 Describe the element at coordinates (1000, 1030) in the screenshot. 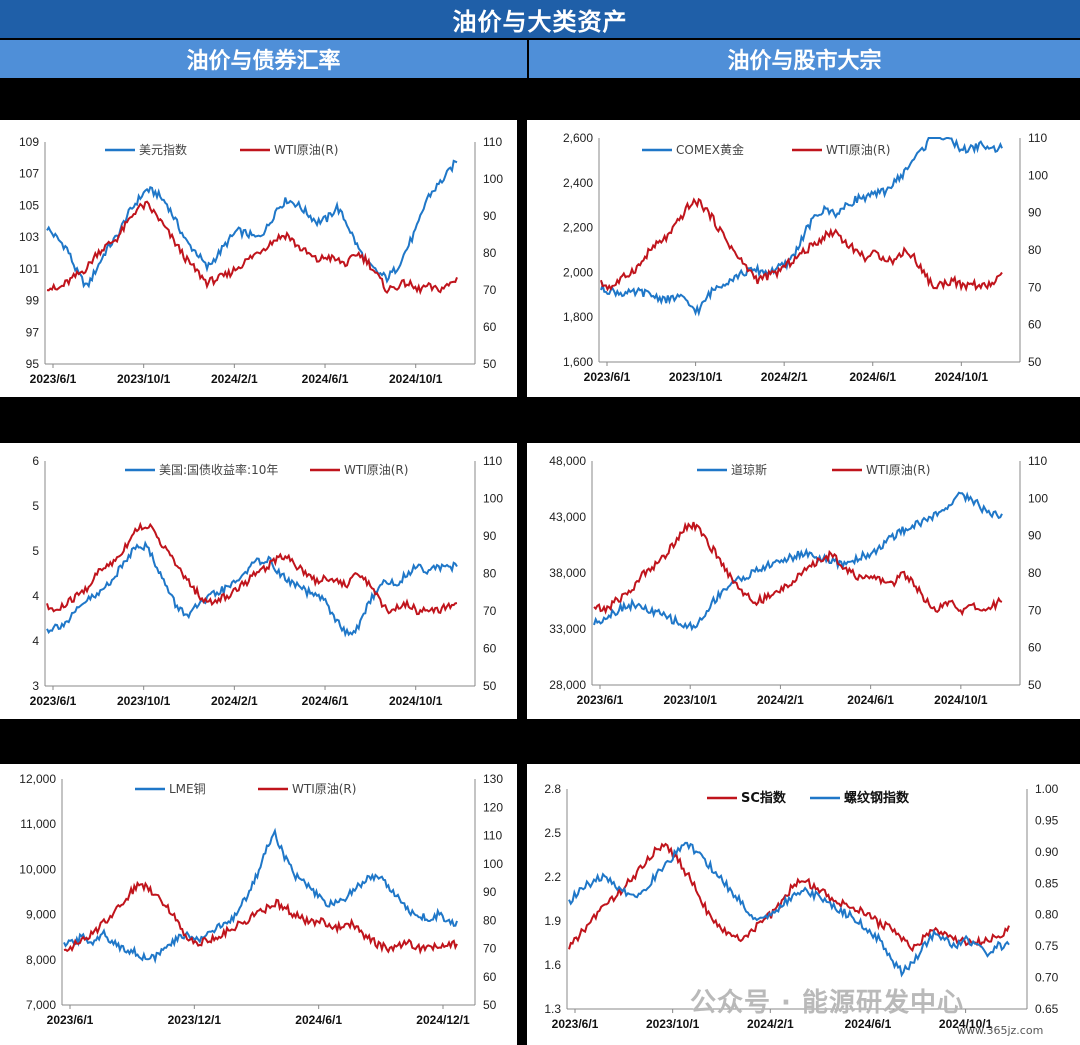

I see `watermark-site: www.365jz.com` at that location.